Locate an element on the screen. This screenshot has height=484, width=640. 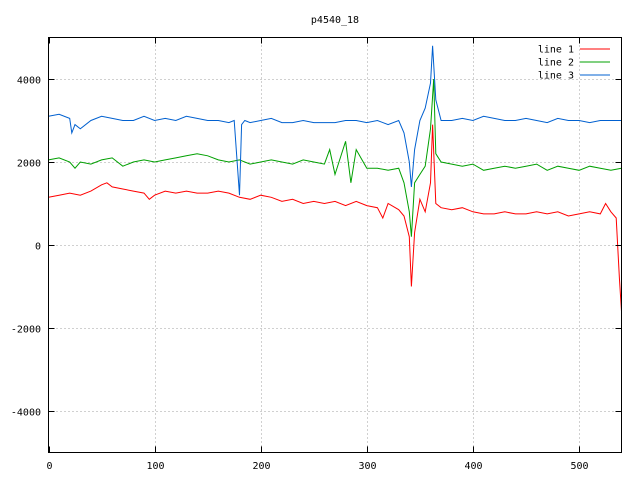
y-tick-label: 4000 is located at coordinates (29, 81).